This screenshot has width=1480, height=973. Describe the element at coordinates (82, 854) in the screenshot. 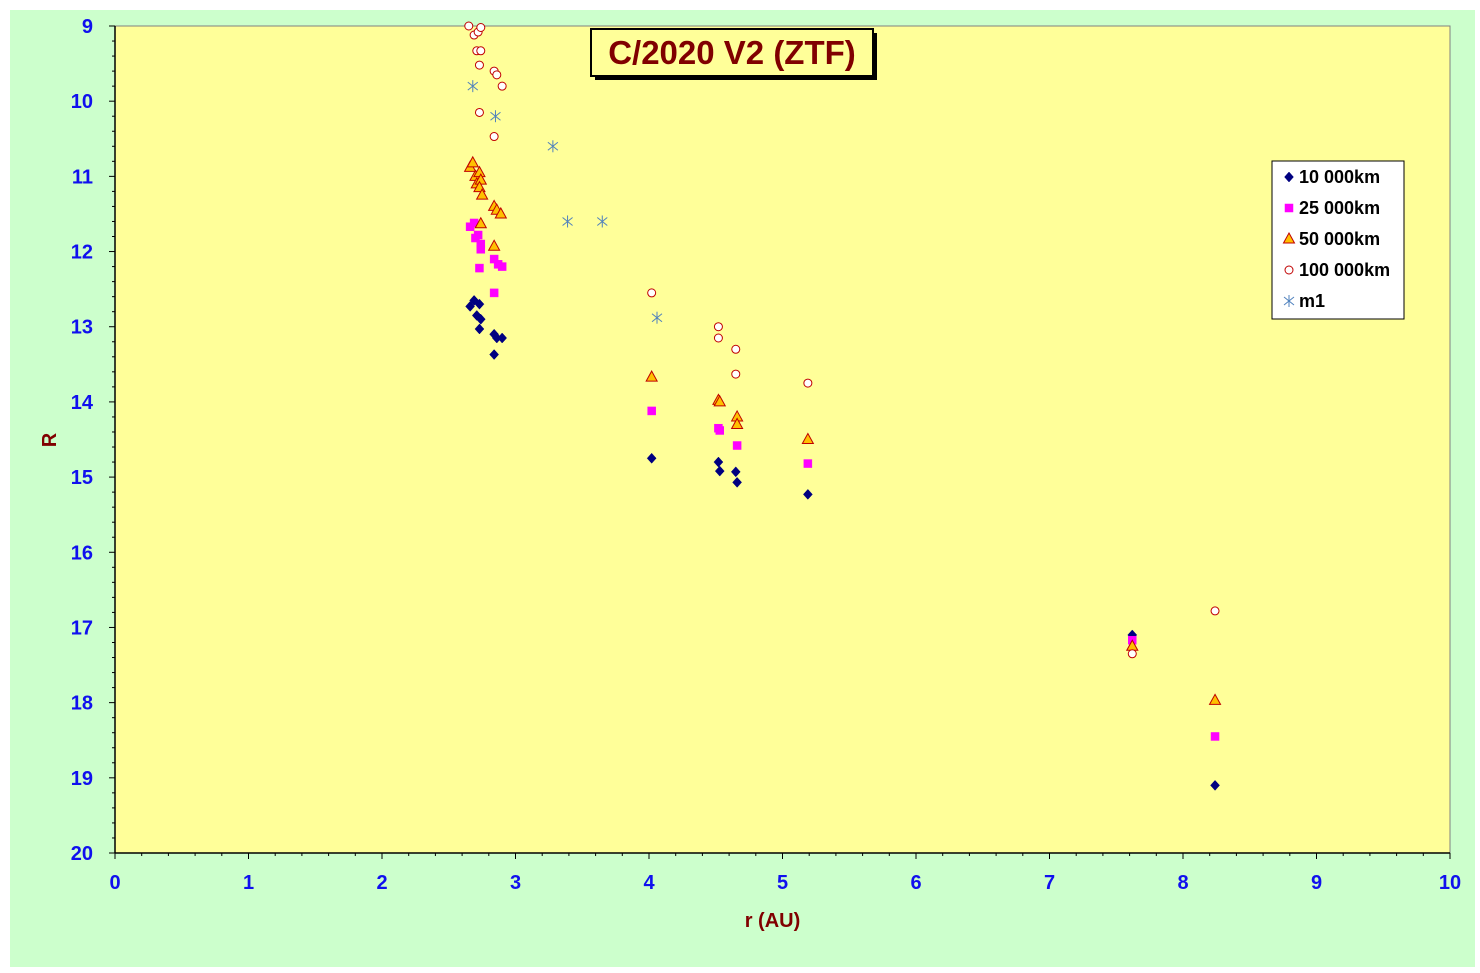

I see `y-tick-label: 20` at that location.